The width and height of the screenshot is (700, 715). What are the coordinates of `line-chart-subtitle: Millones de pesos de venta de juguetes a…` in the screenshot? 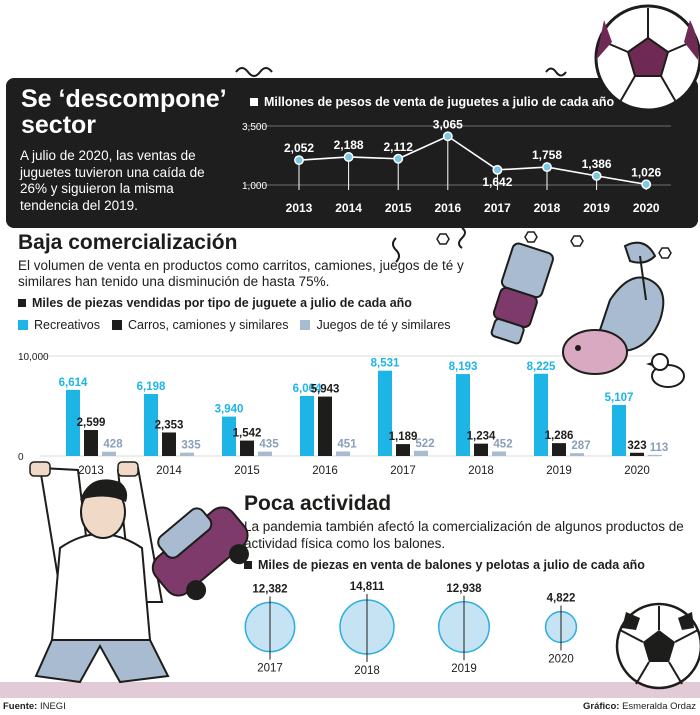 It's located at (460, 102).